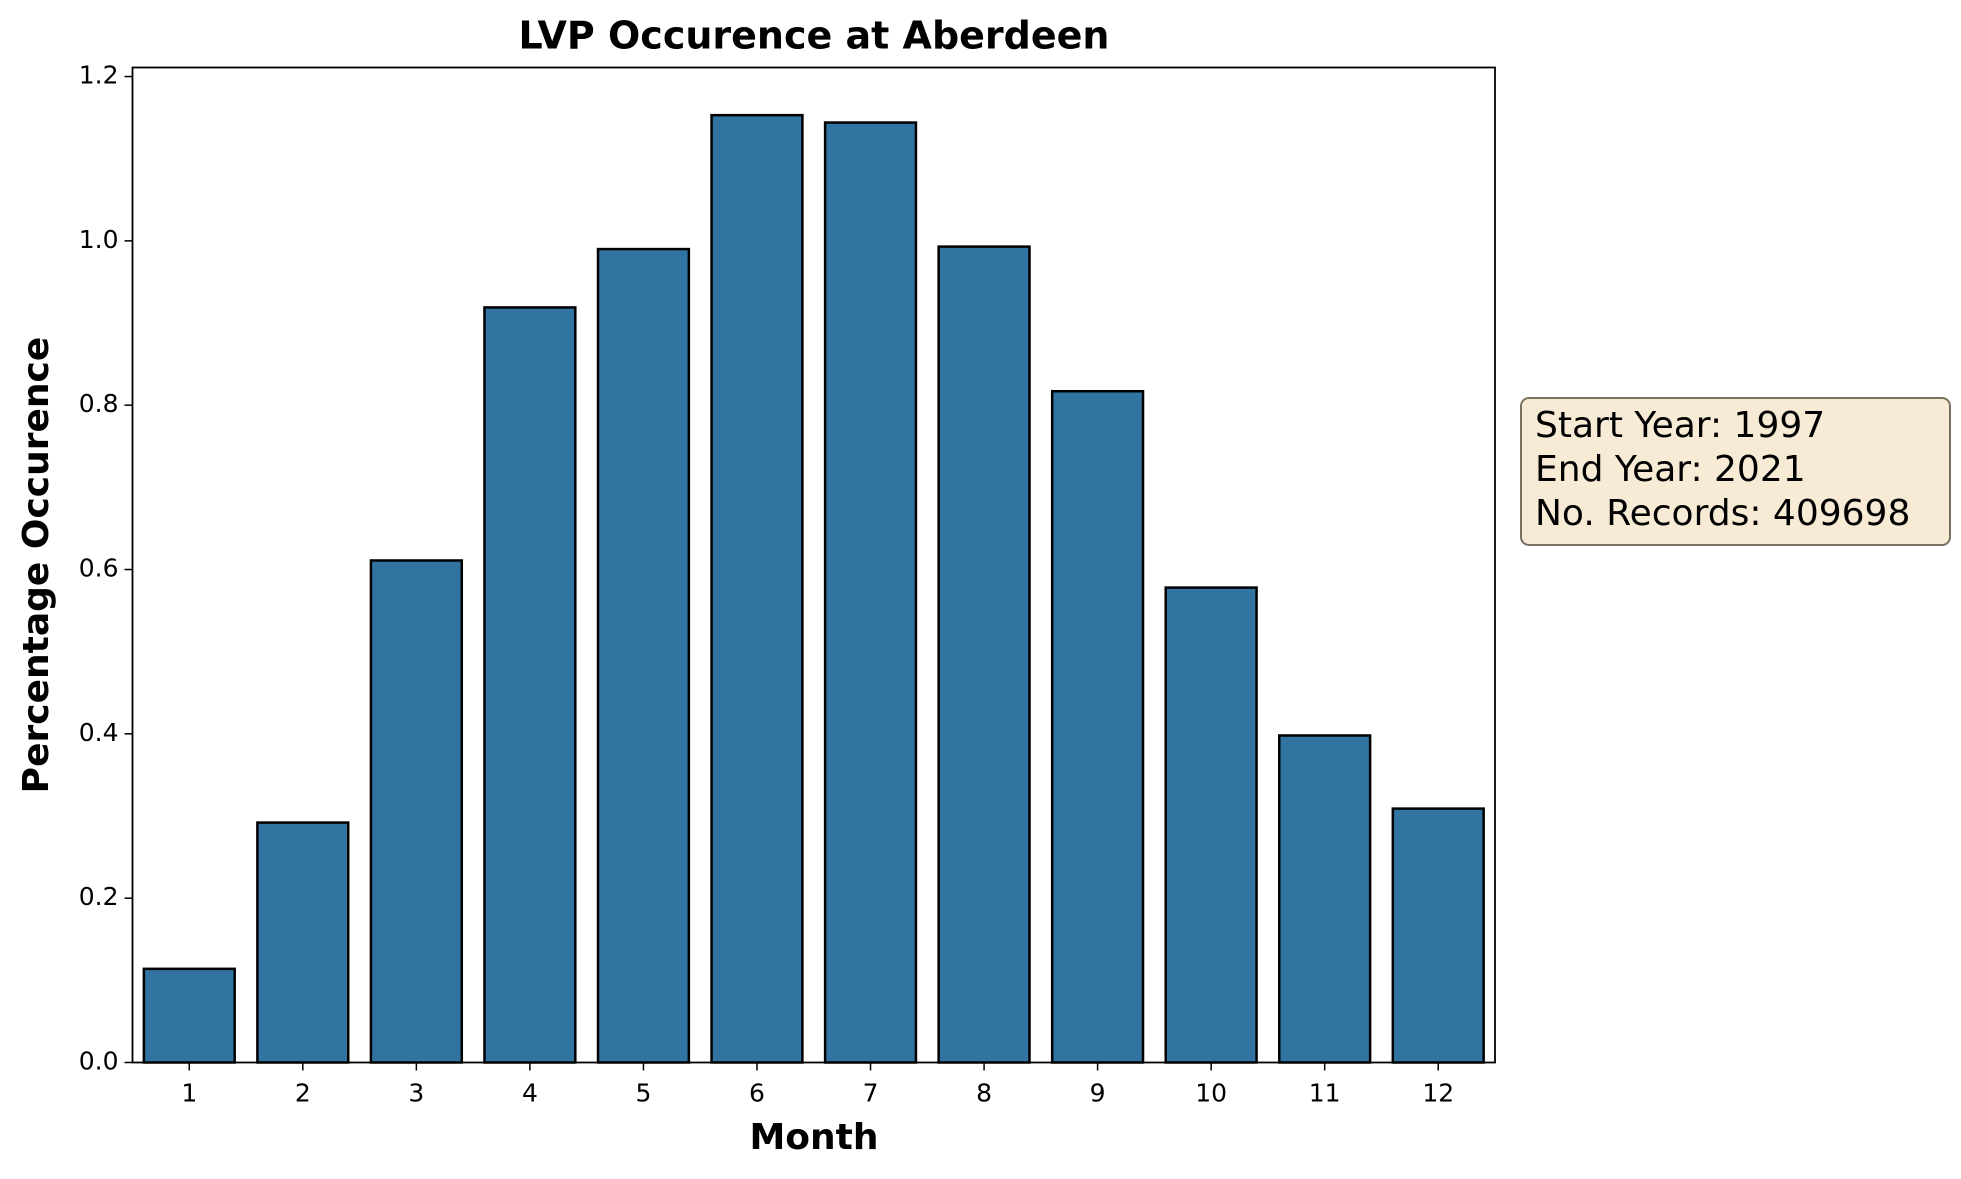 This screenshot has width=1961, height=1179. Describe the element at coordinates (1211, 1093) in the screenshot. I see `x-tick-label: 10` at that location.